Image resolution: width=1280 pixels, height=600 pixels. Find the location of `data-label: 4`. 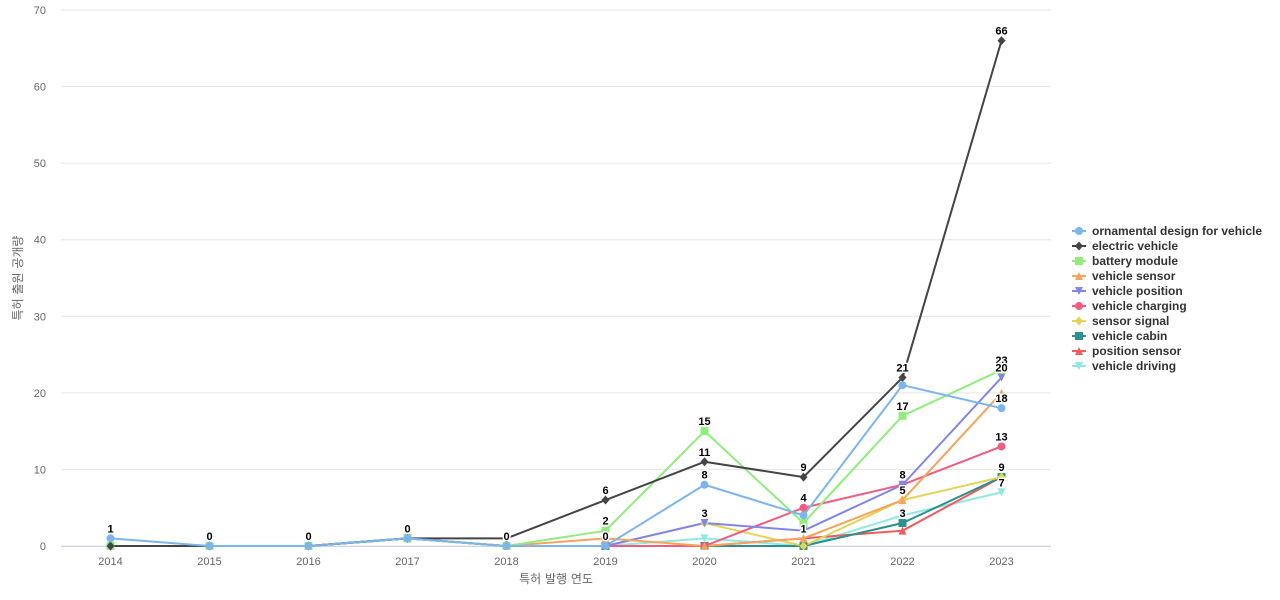

data-label: 4 is located at coordinates (803, 499).